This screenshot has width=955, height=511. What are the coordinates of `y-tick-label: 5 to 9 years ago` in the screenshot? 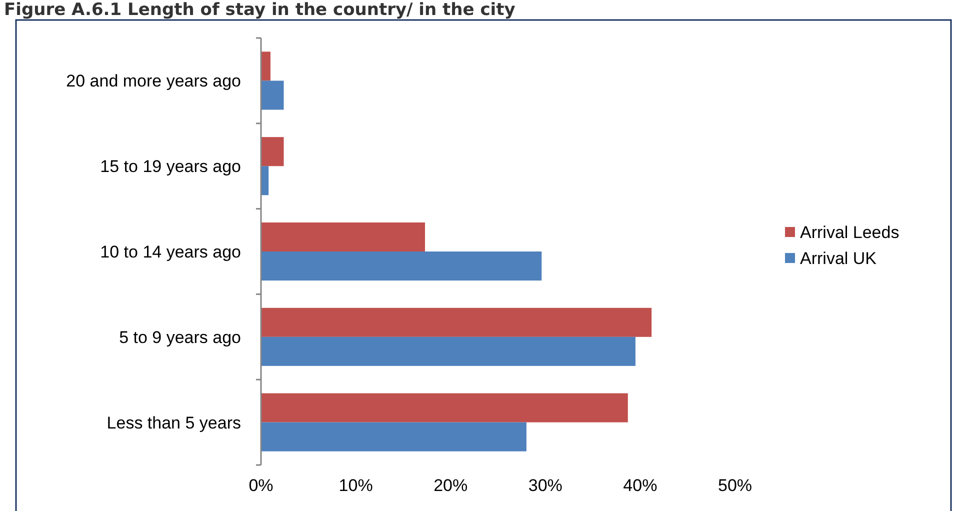 It's located at (180, 337).